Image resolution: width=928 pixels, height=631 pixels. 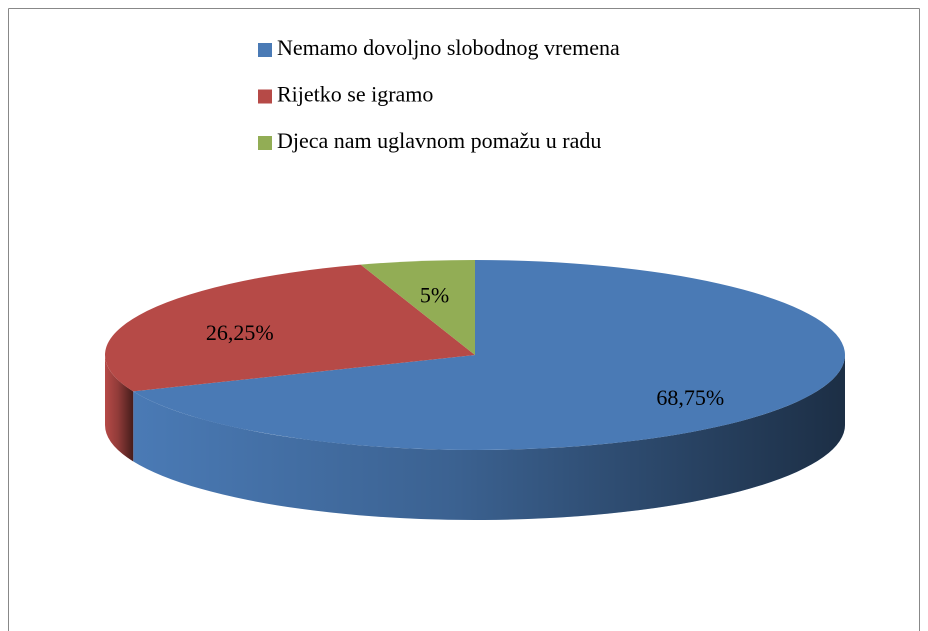 I want to click on legend-label: Nemamo dovoljno slobodnog vremena, so click(x=448, y=47).